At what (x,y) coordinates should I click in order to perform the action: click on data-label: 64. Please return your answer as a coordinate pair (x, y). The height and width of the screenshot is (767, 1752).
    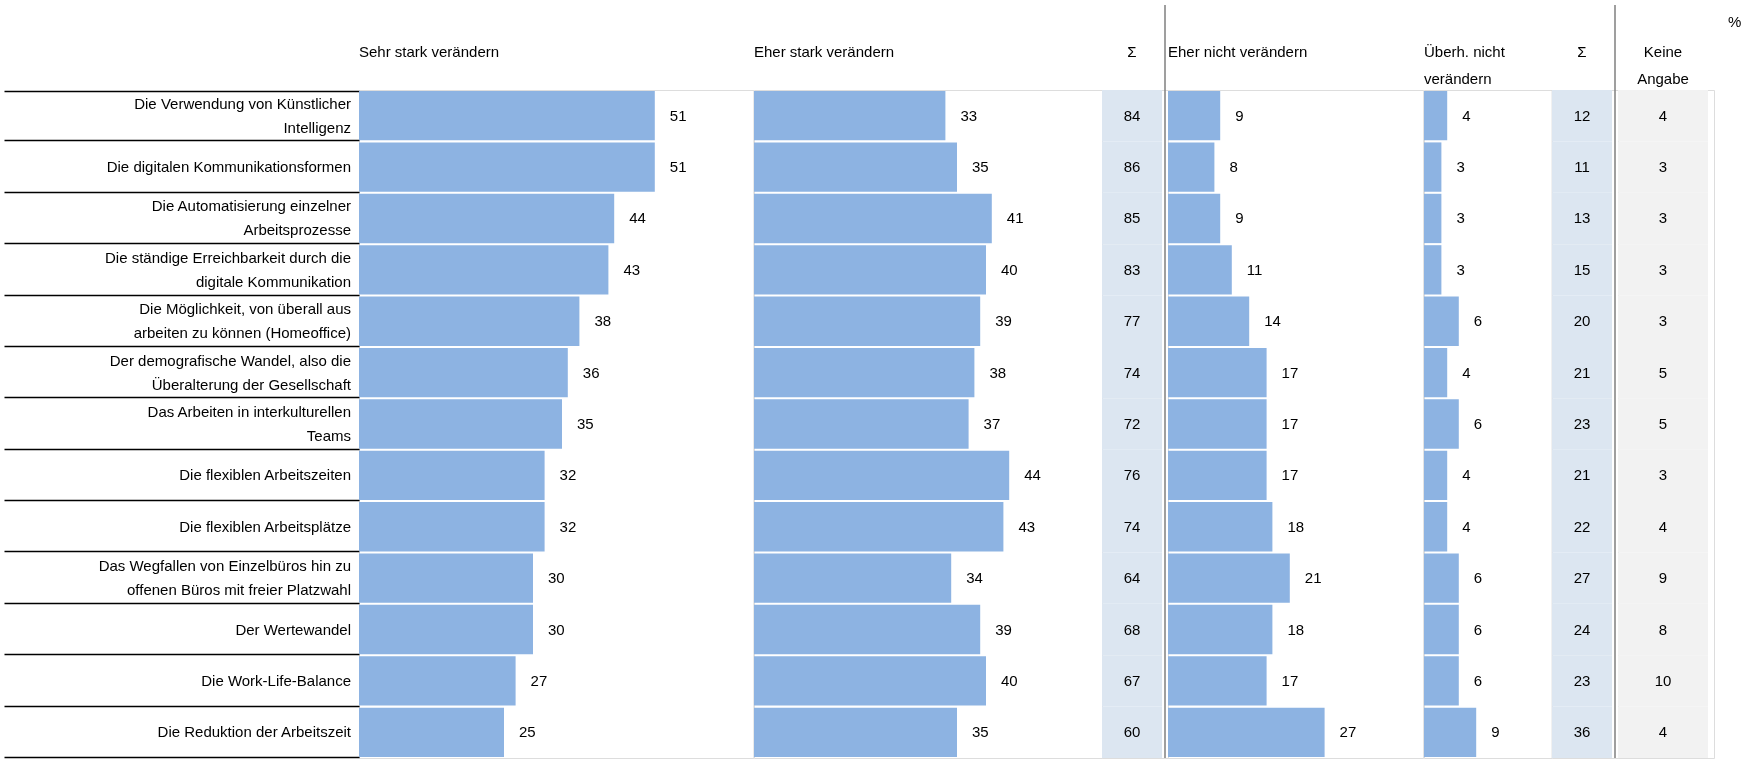
    Looking at the image, I should click on (1132, 578).